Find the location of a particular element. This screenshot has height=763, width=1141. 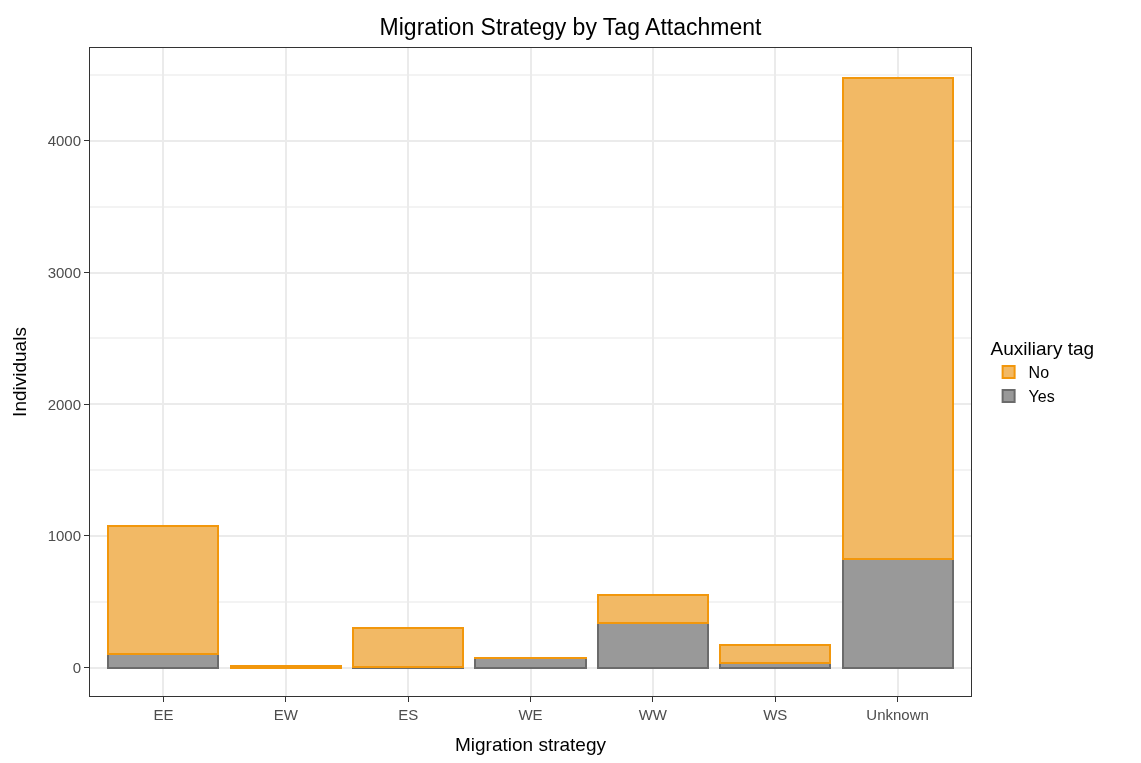

x-axis-title: Migration strategy is located at coordinates (530, 744).